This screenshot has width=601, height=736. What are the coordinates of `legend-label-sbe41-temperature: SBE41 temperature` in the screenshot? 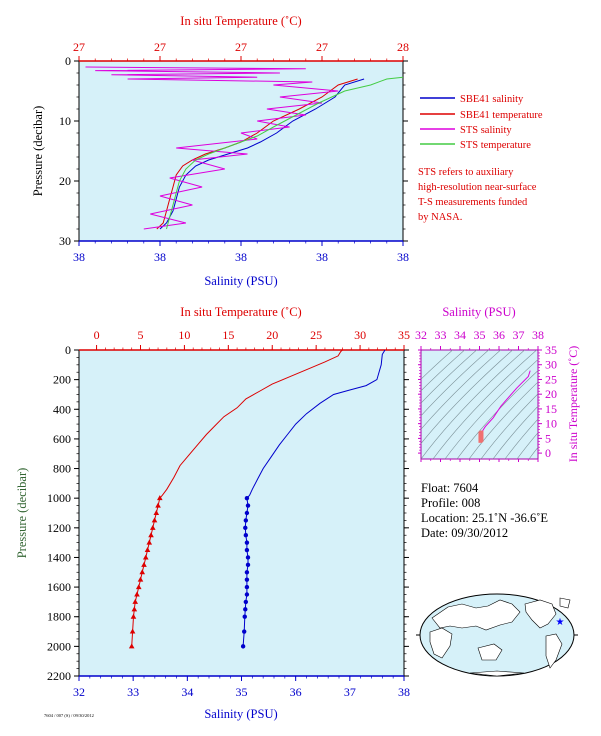 It's located at (501, 115).